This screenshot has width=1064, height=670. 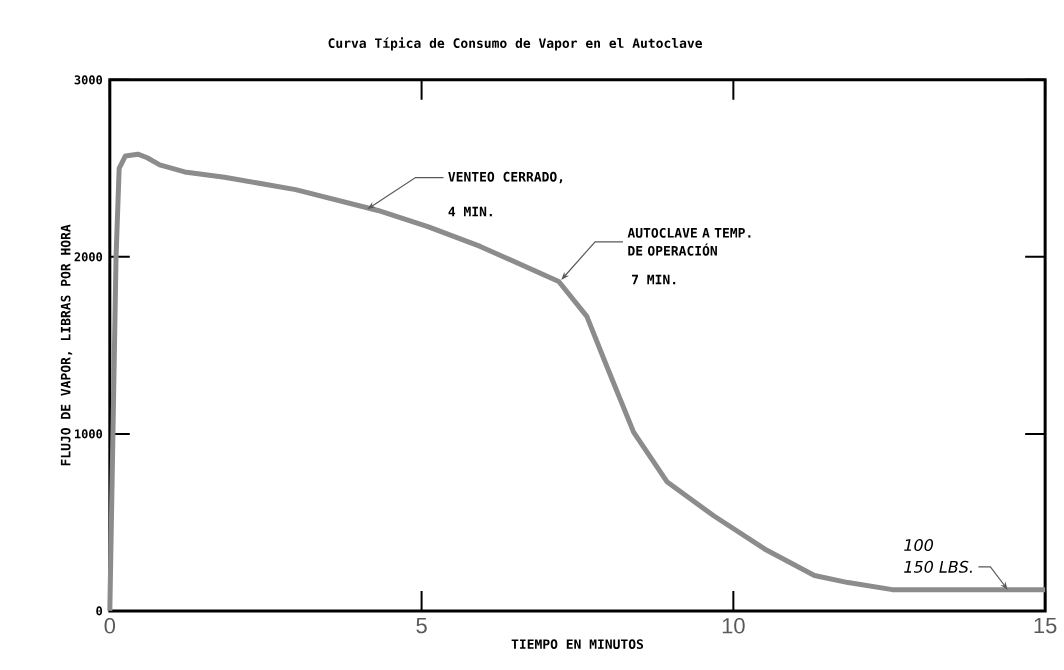 What do you see at coordinates (515, 44) in the screenshot?
I see `chart-title: Curva Típica de Consumo de Vapor en el Autoclave` at bounding box center [515, 44].